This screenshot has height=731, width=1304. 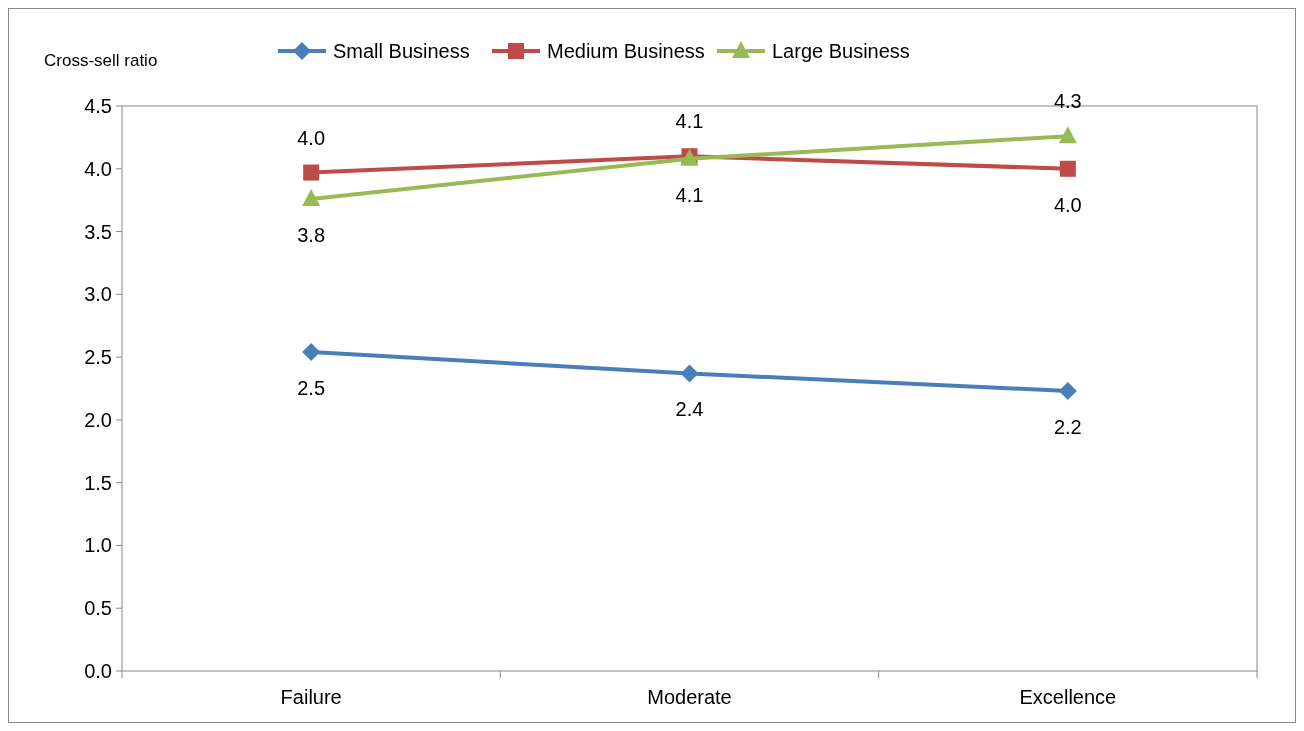 I want to click on y-tick-label: 1.5, so click(x=98, y=482).